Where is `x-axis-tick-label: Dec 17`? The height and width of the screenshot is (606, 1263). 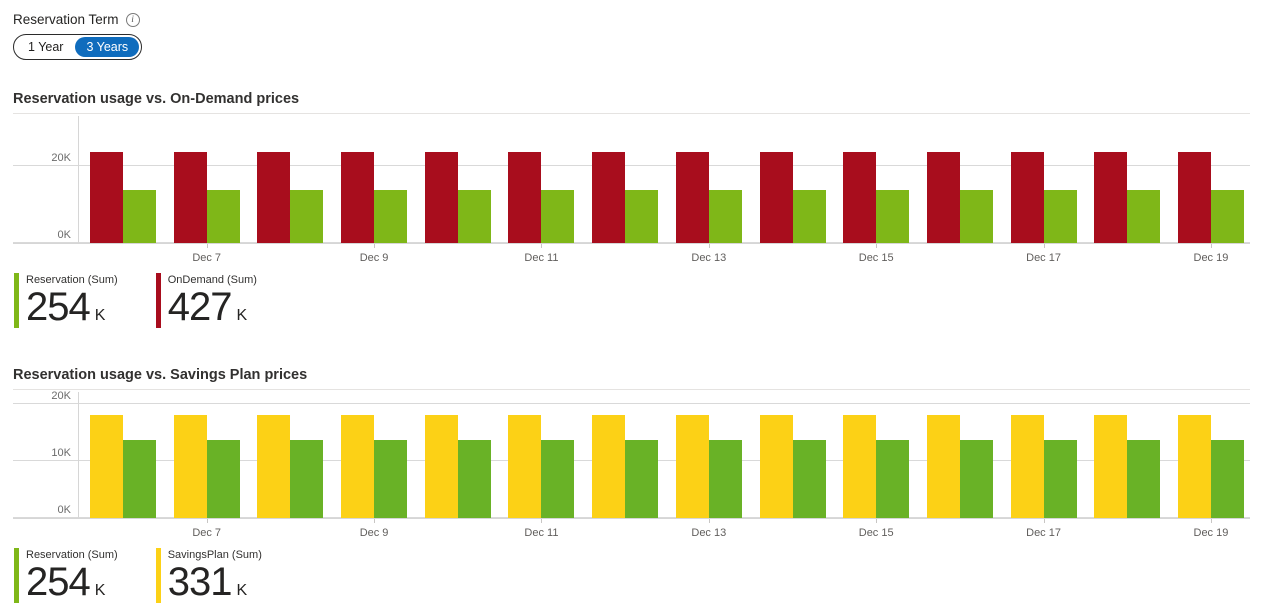
x-axis-tick-label: Dec 17 is located at coordinates (1043, 258).